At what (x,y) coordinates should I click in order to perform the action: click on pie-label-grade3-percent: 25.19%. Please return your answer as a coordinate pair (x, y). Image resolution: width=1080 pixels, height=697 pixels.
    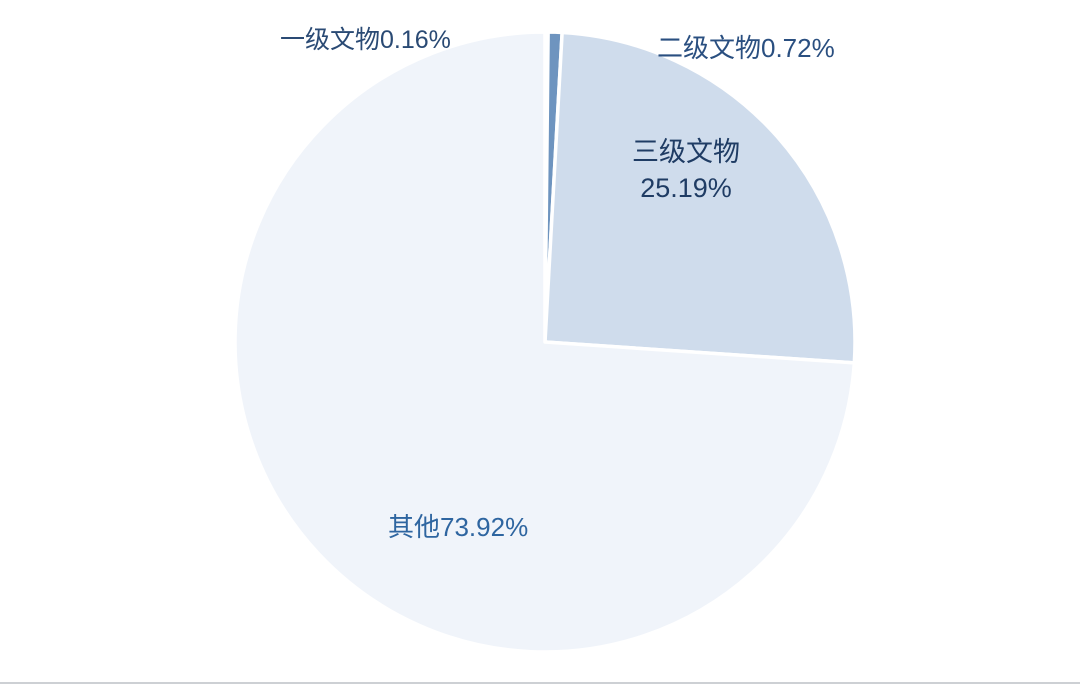
    Looking at the image, I should click on (686, 188).